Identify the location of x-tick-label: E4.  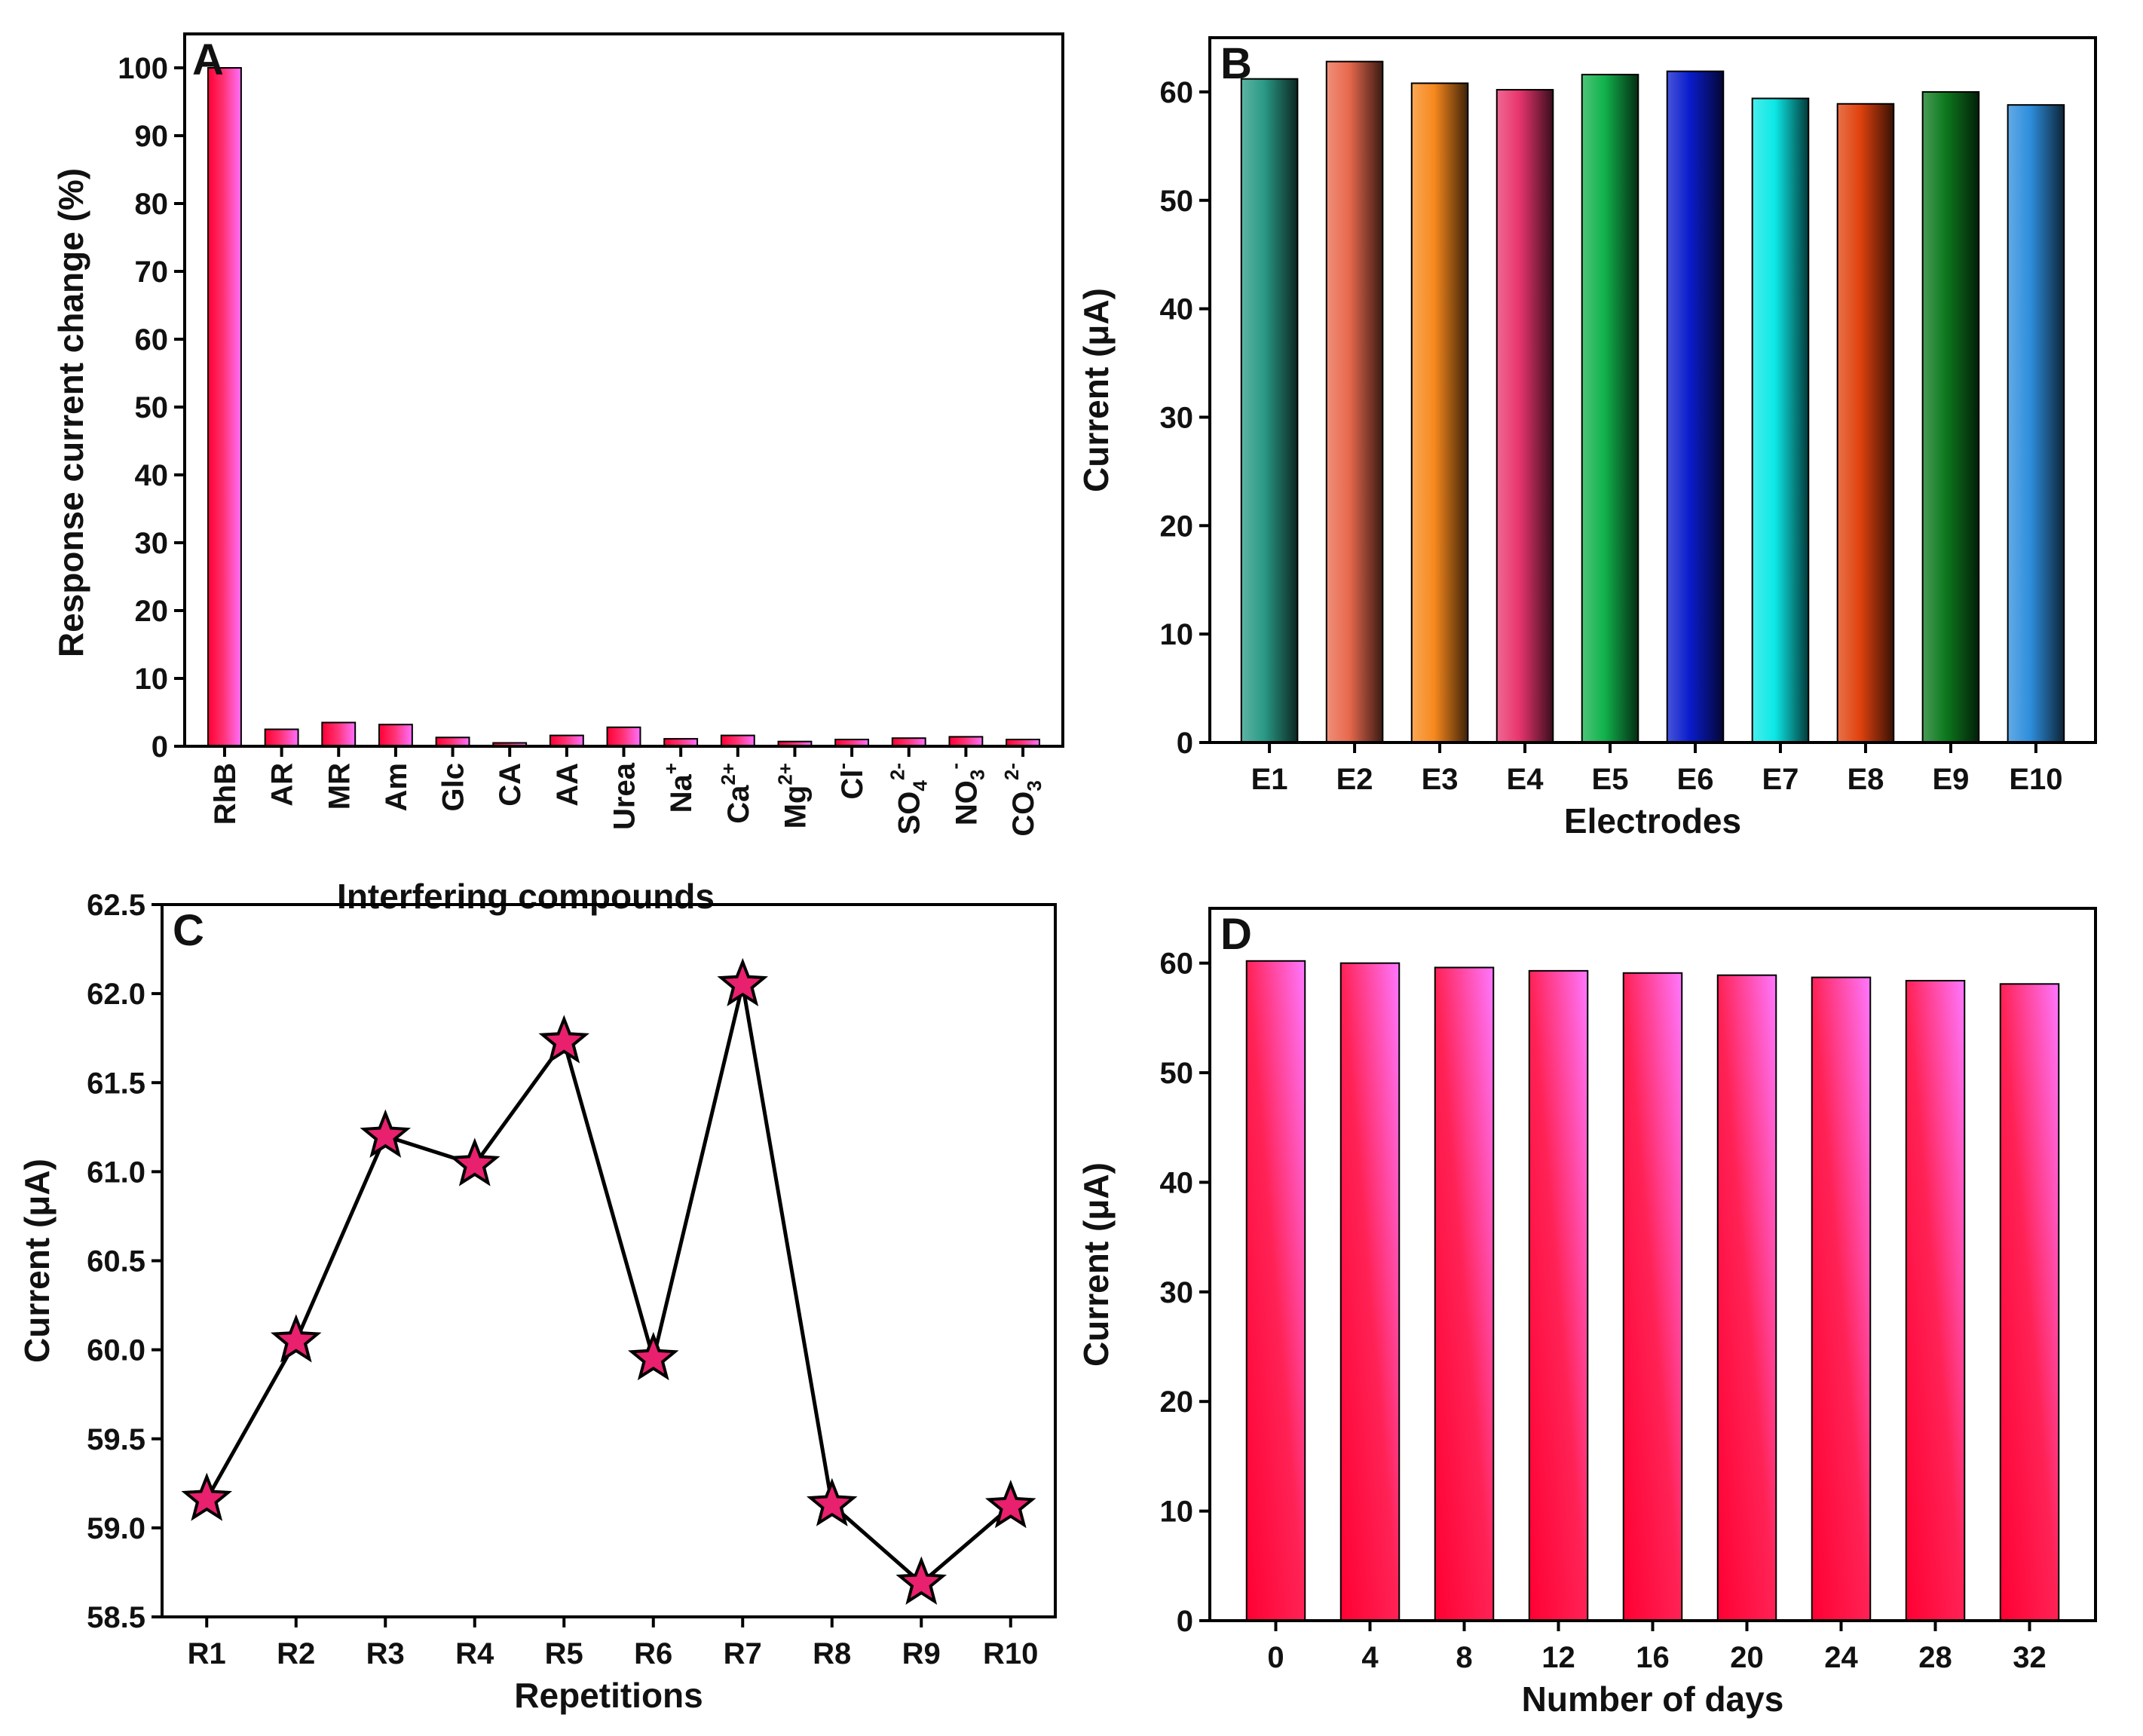
(1525, 779).